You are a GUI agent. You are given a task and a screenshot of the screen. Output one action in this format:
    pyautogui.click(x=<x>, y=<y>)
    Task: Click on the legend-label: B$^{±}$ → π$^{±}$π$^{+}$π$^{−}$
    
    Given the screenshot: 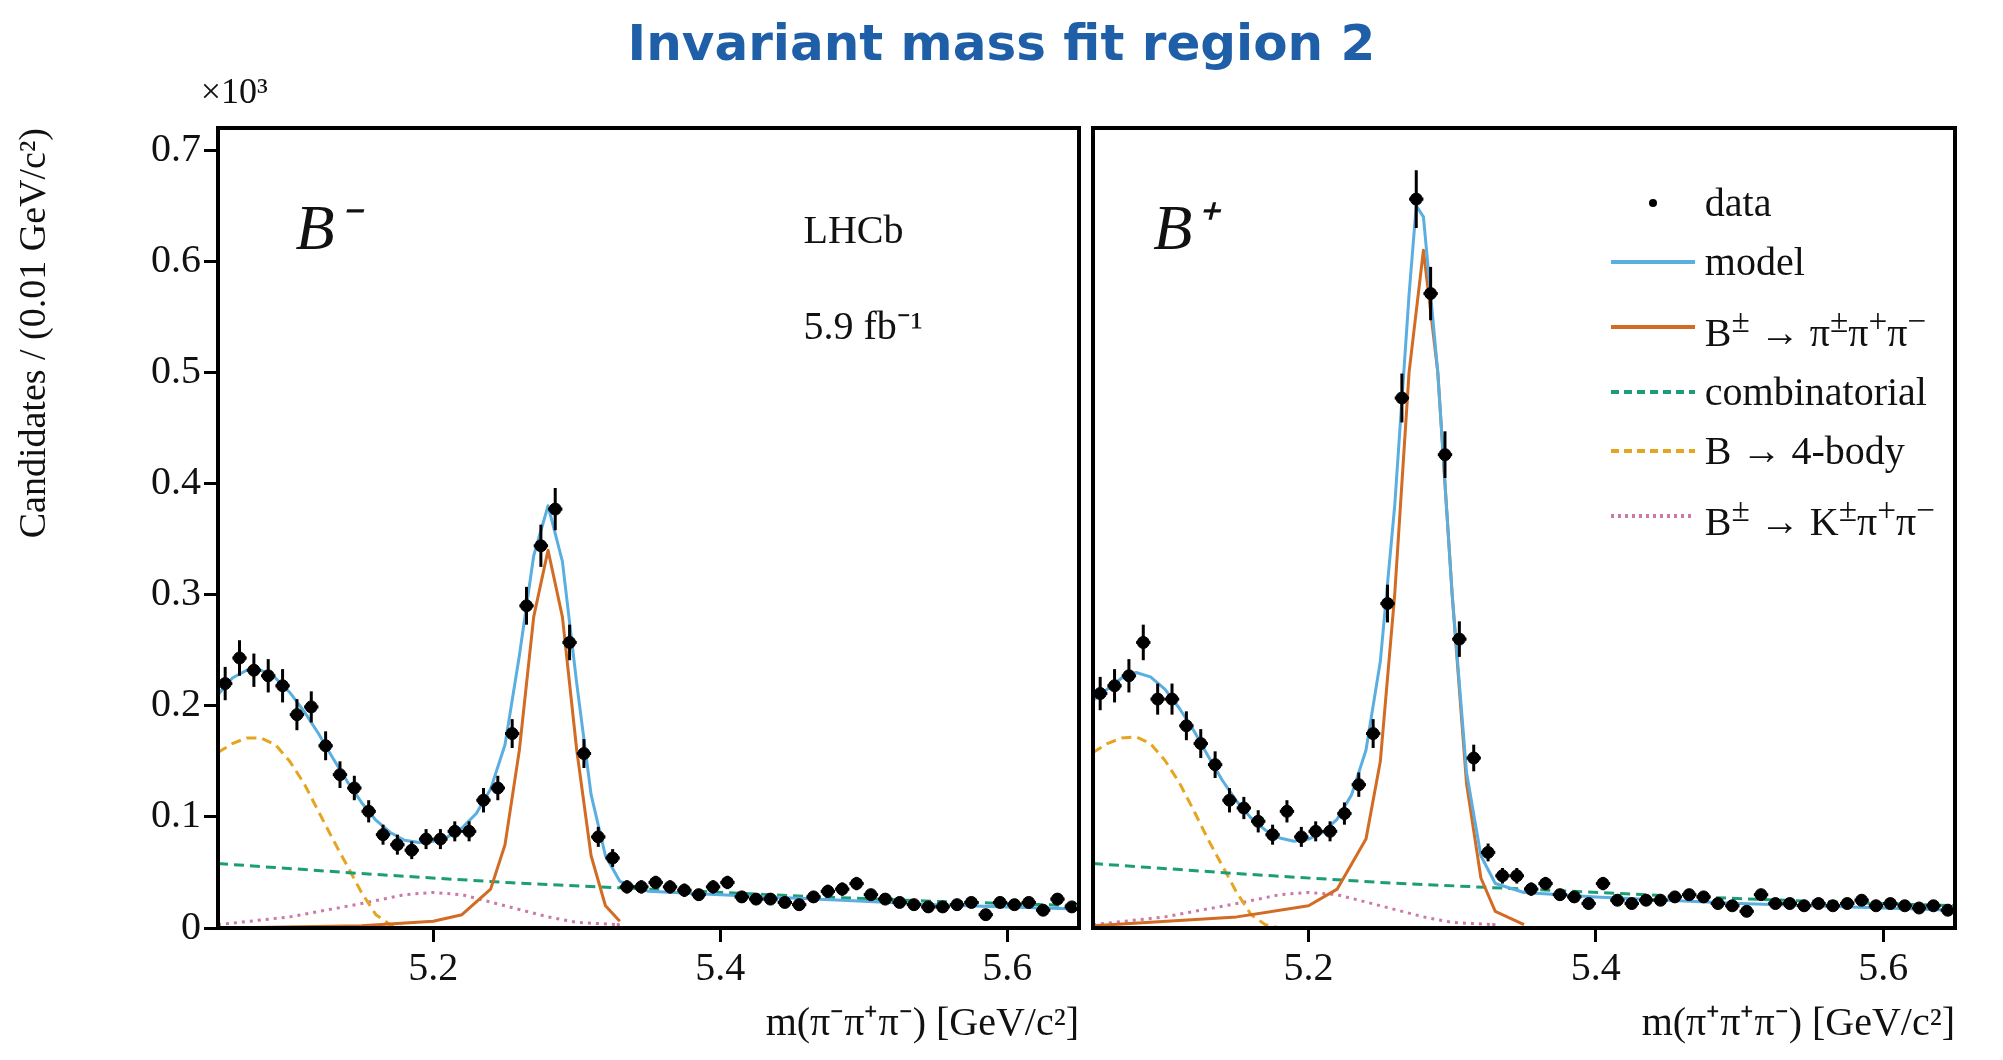 What is the action you would take?
    pyautogui.click(x=1815, y=329)
    